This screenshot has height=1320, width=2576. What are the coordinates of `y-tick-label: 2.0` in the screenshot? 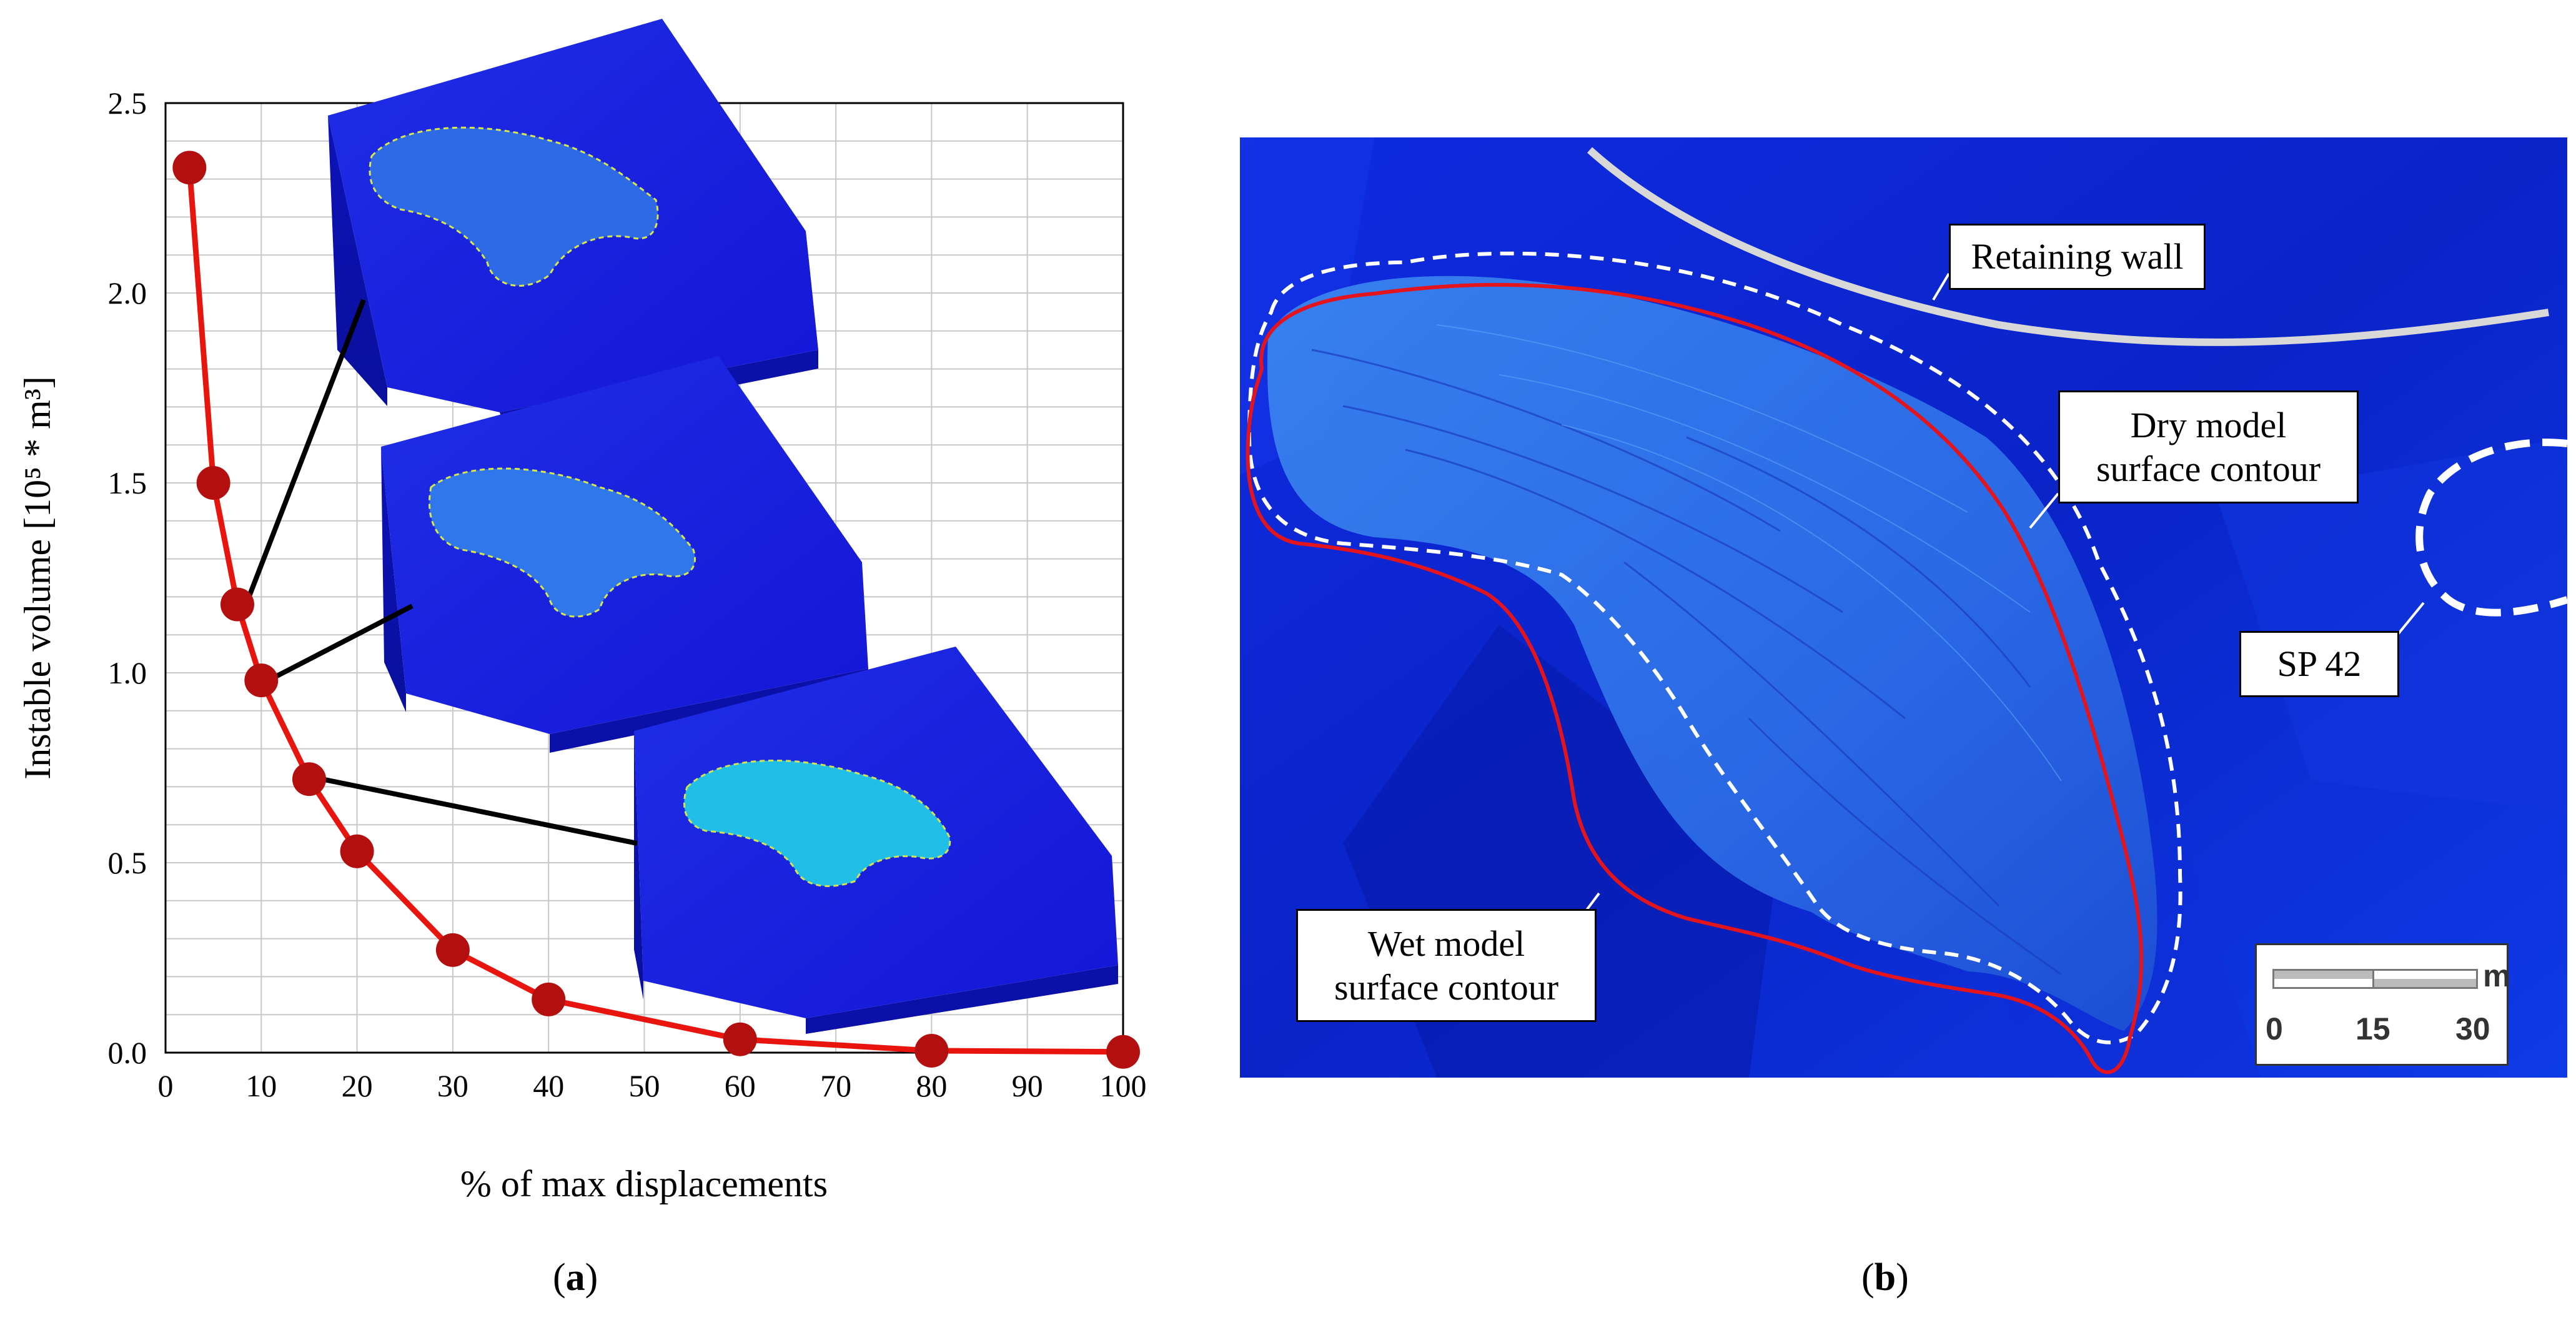 It's located at (127, 292).